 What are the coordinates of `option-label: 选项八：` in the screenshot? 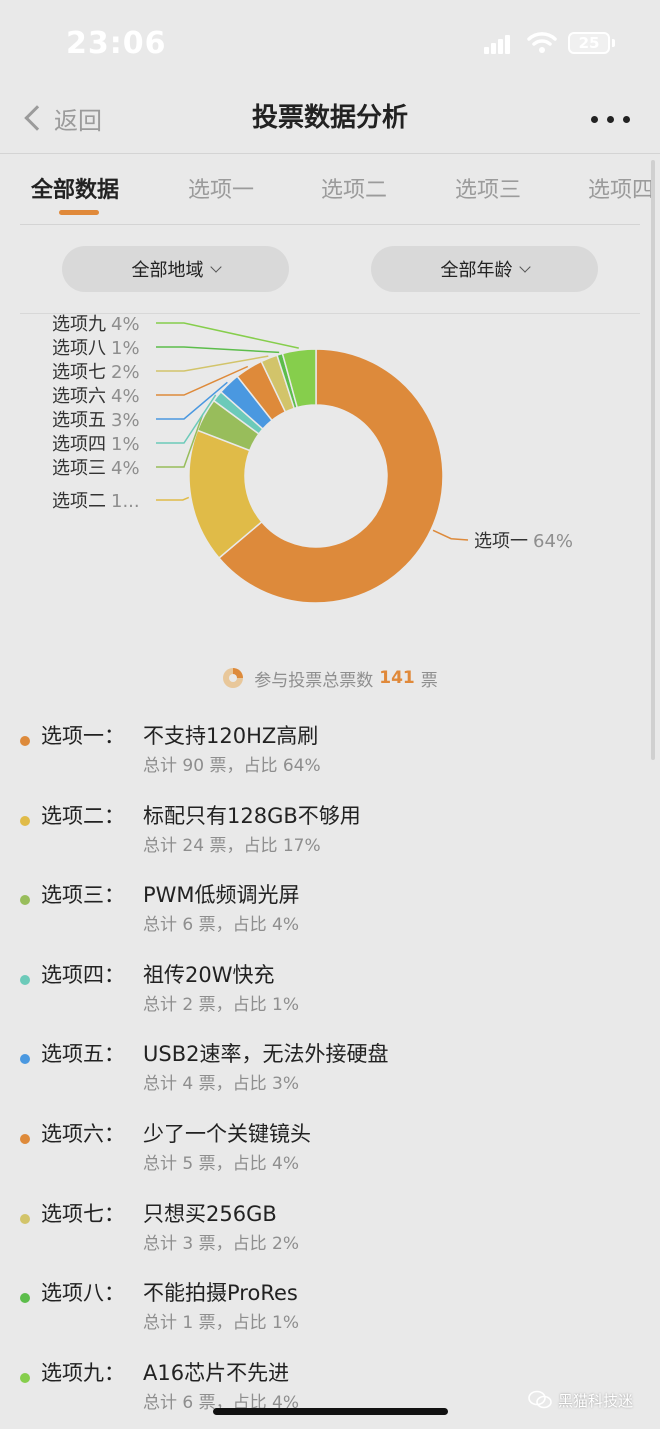 It's located at (83, 1293).